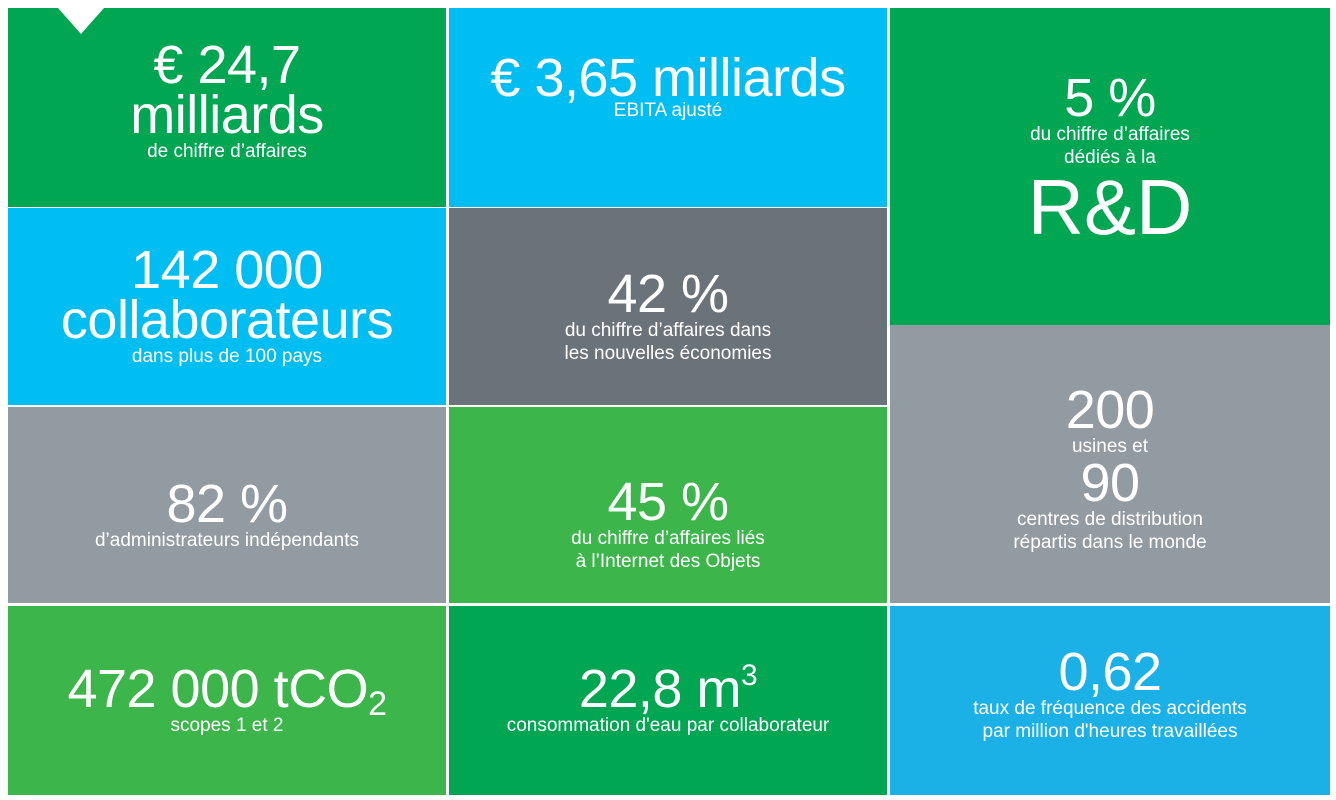  What do you see at coordinates (1110, 708) in the screenshot?
I see `caption: taux de fréquence des accidents` at bounding box center [1110, 708].